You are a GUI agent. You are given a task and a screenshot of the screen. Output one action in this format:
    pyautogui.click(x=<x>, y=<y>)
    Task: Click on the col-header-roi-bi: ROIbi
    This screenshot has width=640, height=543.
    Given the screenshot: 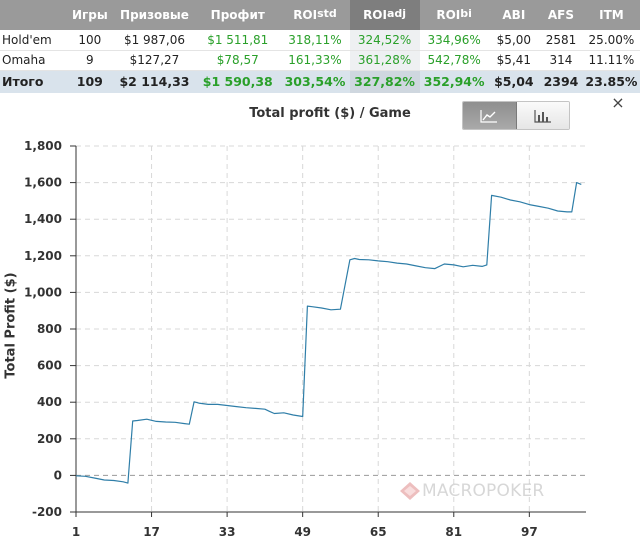 What is the action you would take?
    pyautogui.click(x=454, y=15)
    